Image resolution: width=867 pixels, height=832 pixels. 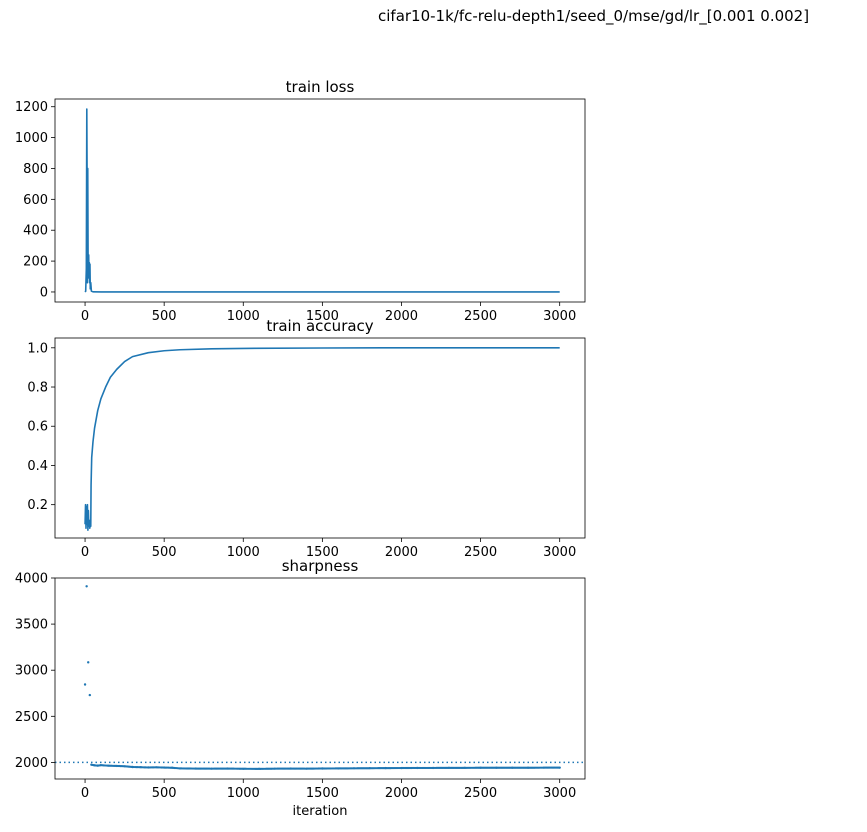 What do you see at coordinates (37, 427) in the screenshot?
I see `train-accuracy-y-tick-label: 0.6` at bounding box center [37, 427].